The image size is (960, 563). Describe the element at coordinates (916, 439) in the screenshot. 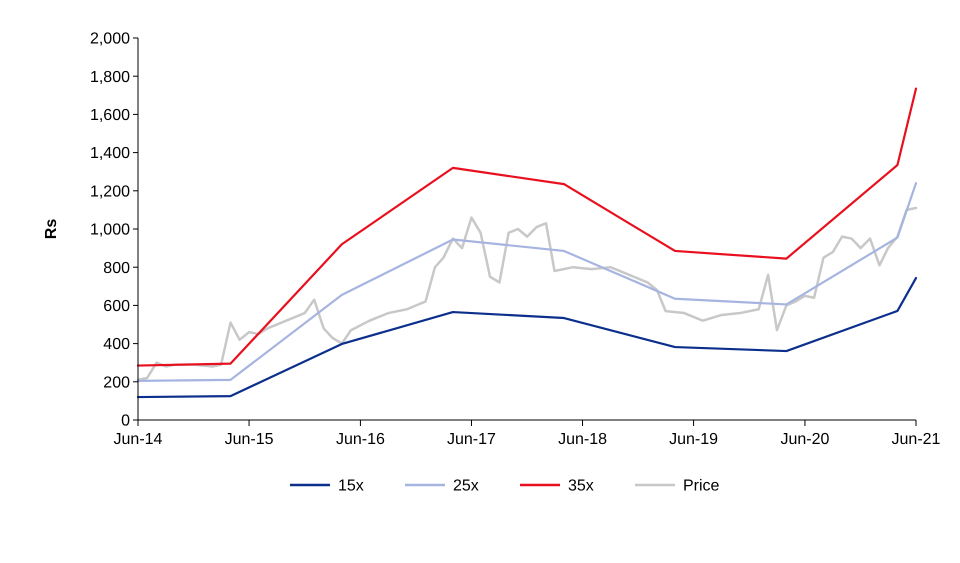

I see `x-tick-label: Jun-21` at that location.